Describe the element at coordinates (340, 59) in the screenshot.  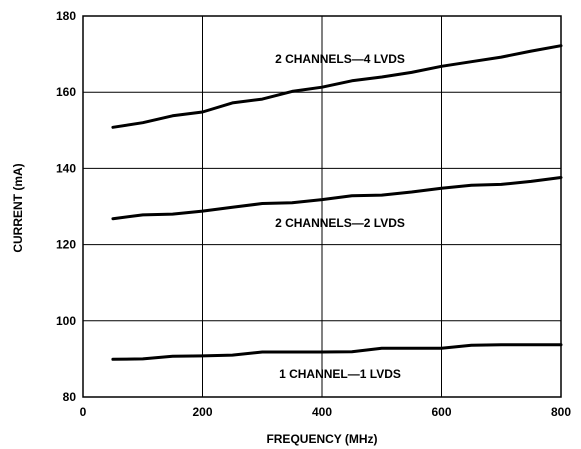
I see `series-label-2ch-4lvds: 2 CHANNELS—4 LVDS` at that location.